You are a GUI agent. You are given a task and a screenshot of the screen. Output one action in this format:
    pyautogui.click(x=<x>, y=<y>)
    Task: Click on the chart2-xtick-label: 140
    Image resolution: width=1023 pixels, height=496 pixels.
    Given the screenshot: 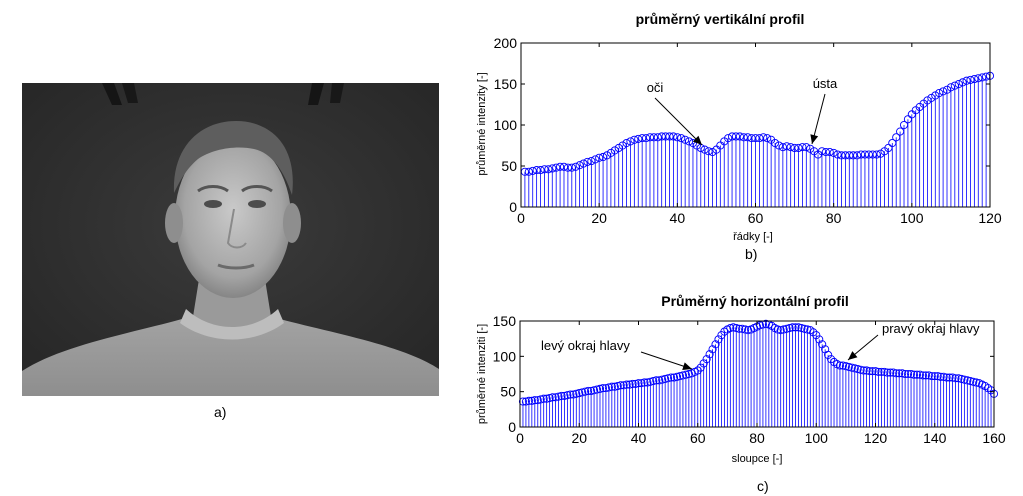 What is the action you would take?
    pyautogui.click(x=935, y=438)
    